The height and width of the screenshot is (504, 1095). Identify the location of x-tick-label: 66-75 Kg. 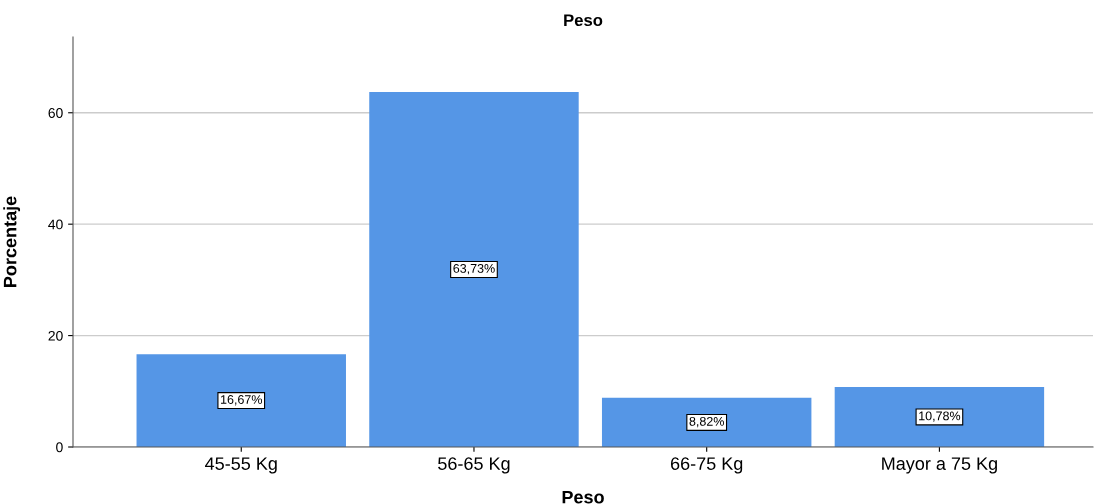
(706, 465).